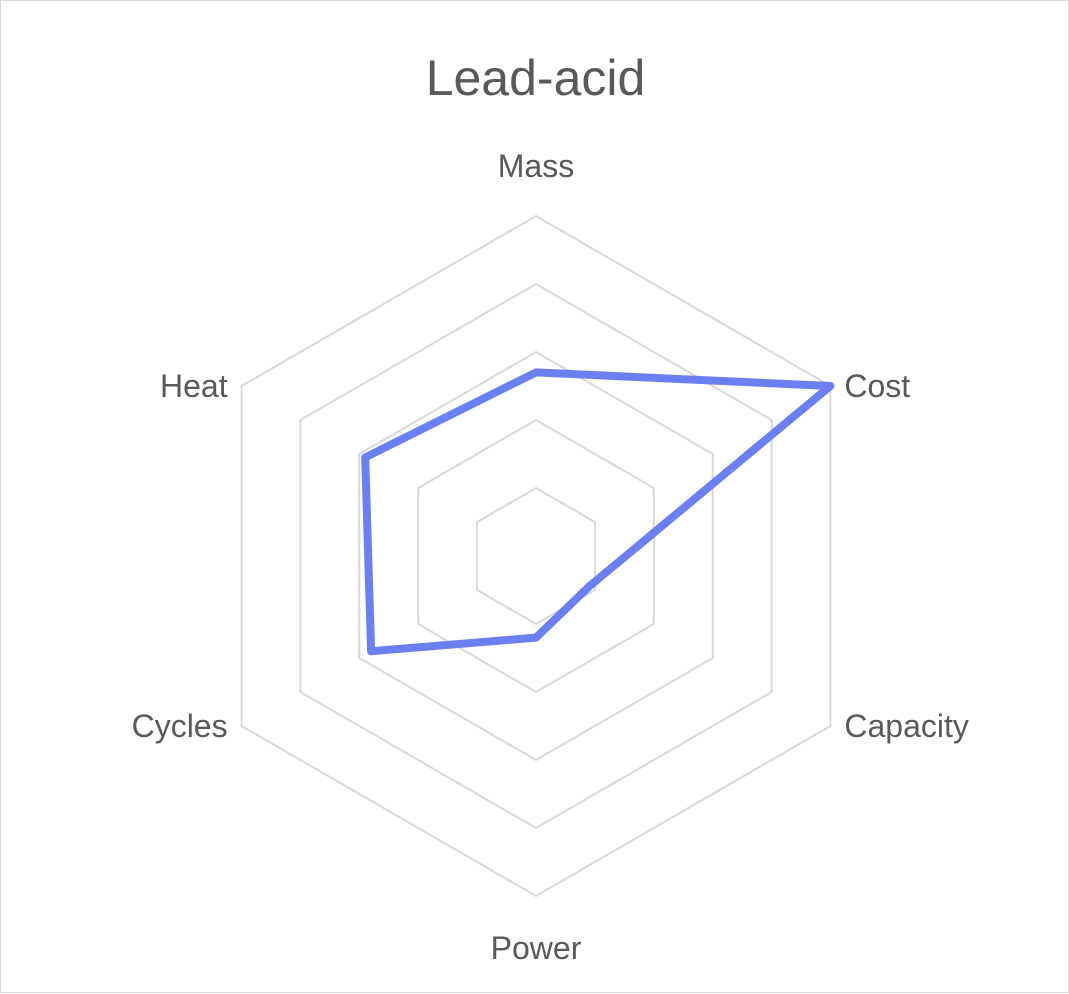 This screenshot has height=994, width=1069. I want to click on axis-label-power: Power, so click(536, 948).